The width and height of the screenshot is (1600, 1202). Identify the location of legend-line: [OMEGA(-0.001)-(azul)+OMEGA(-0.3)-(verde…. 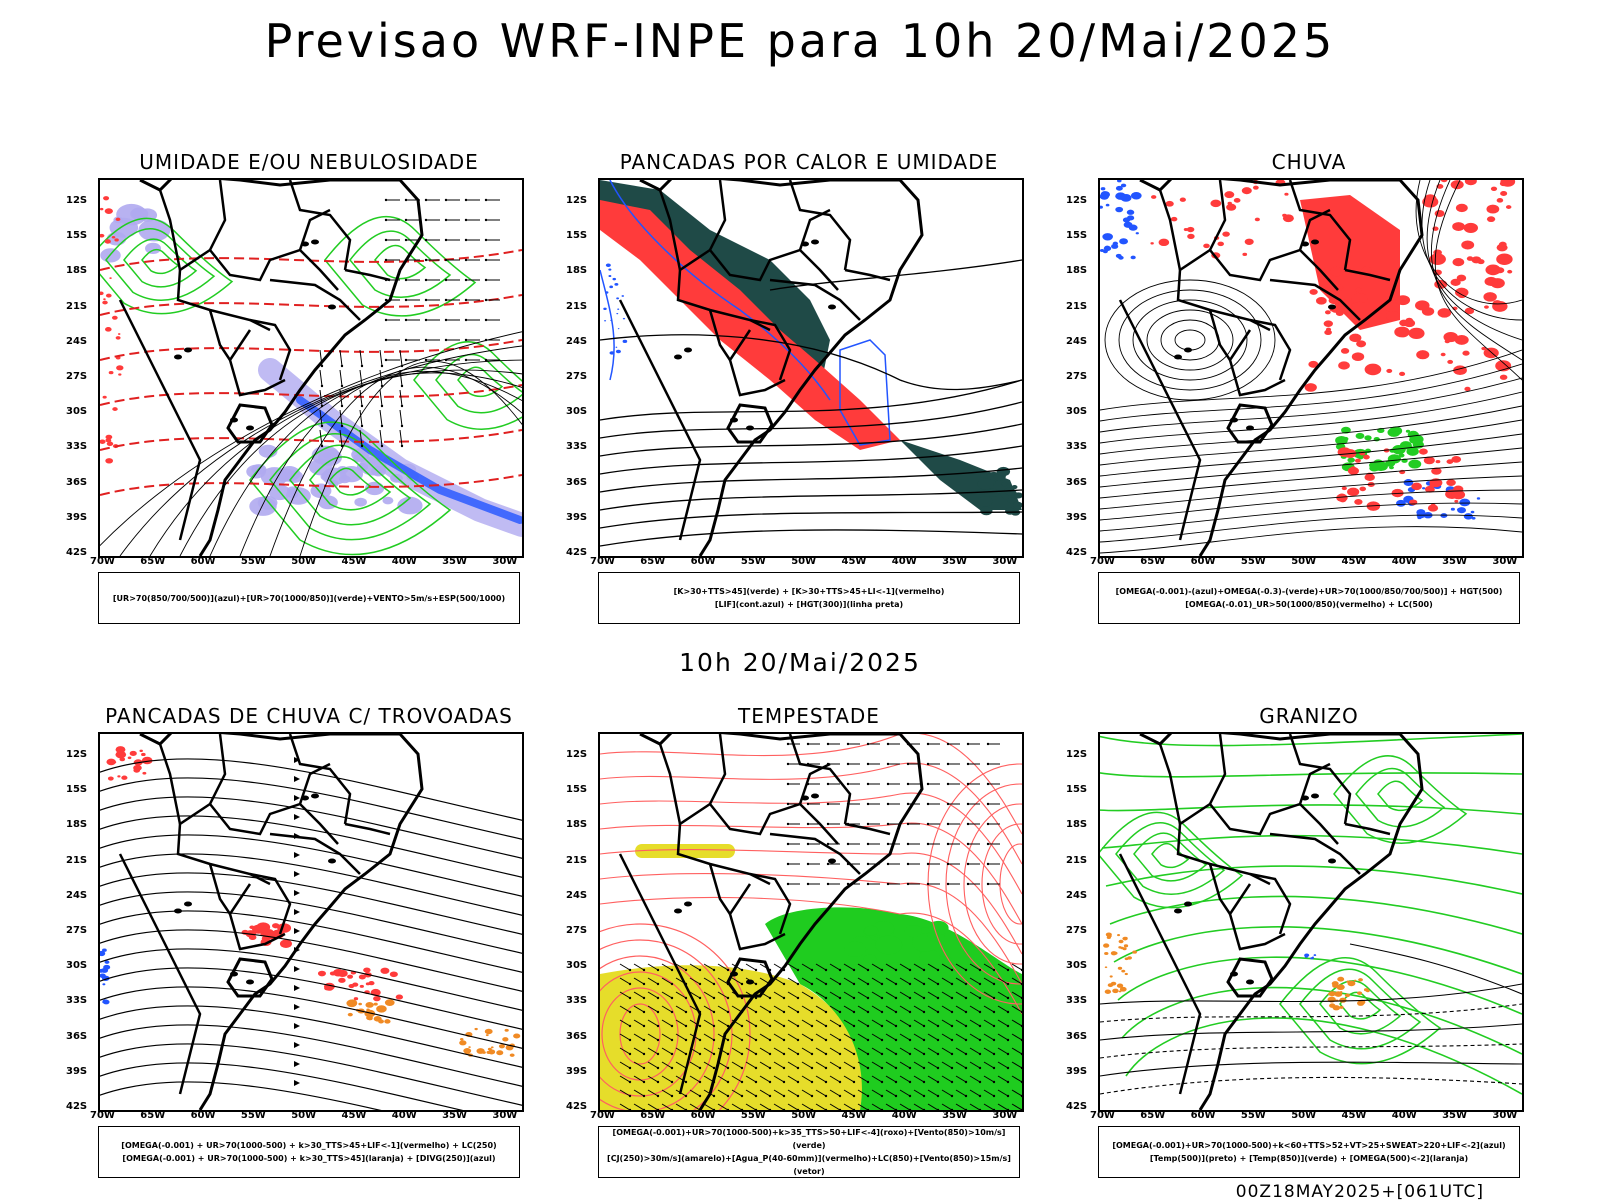
(1309, 591).